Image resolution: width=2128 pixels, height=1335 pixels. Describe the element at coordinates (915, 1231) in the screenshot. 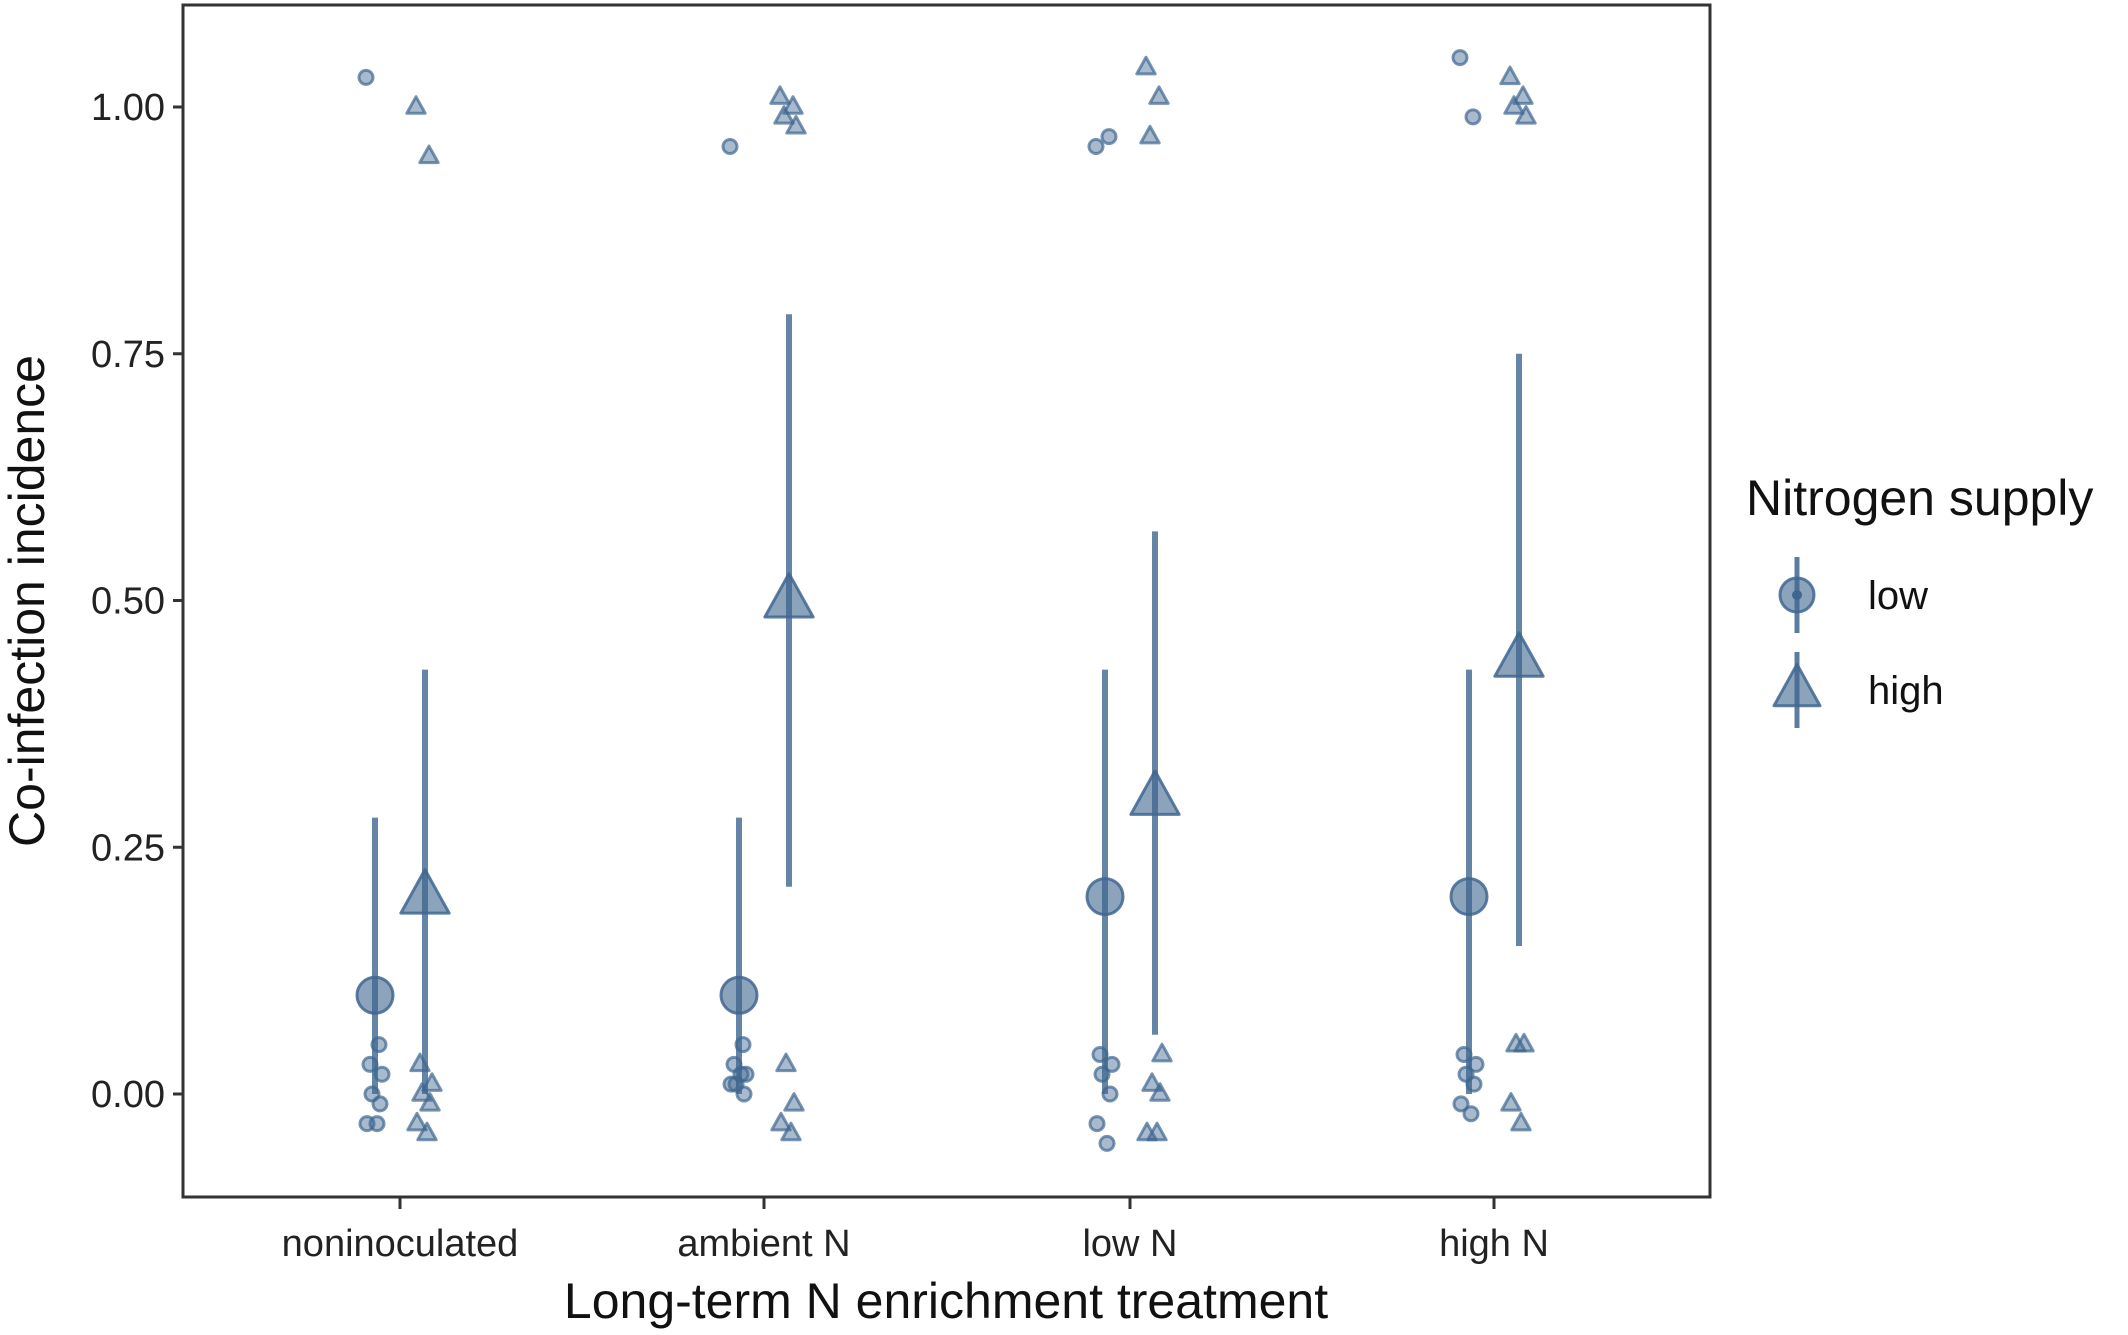

I see `x-axis: noninoculated ambient N low N high N` at that location.